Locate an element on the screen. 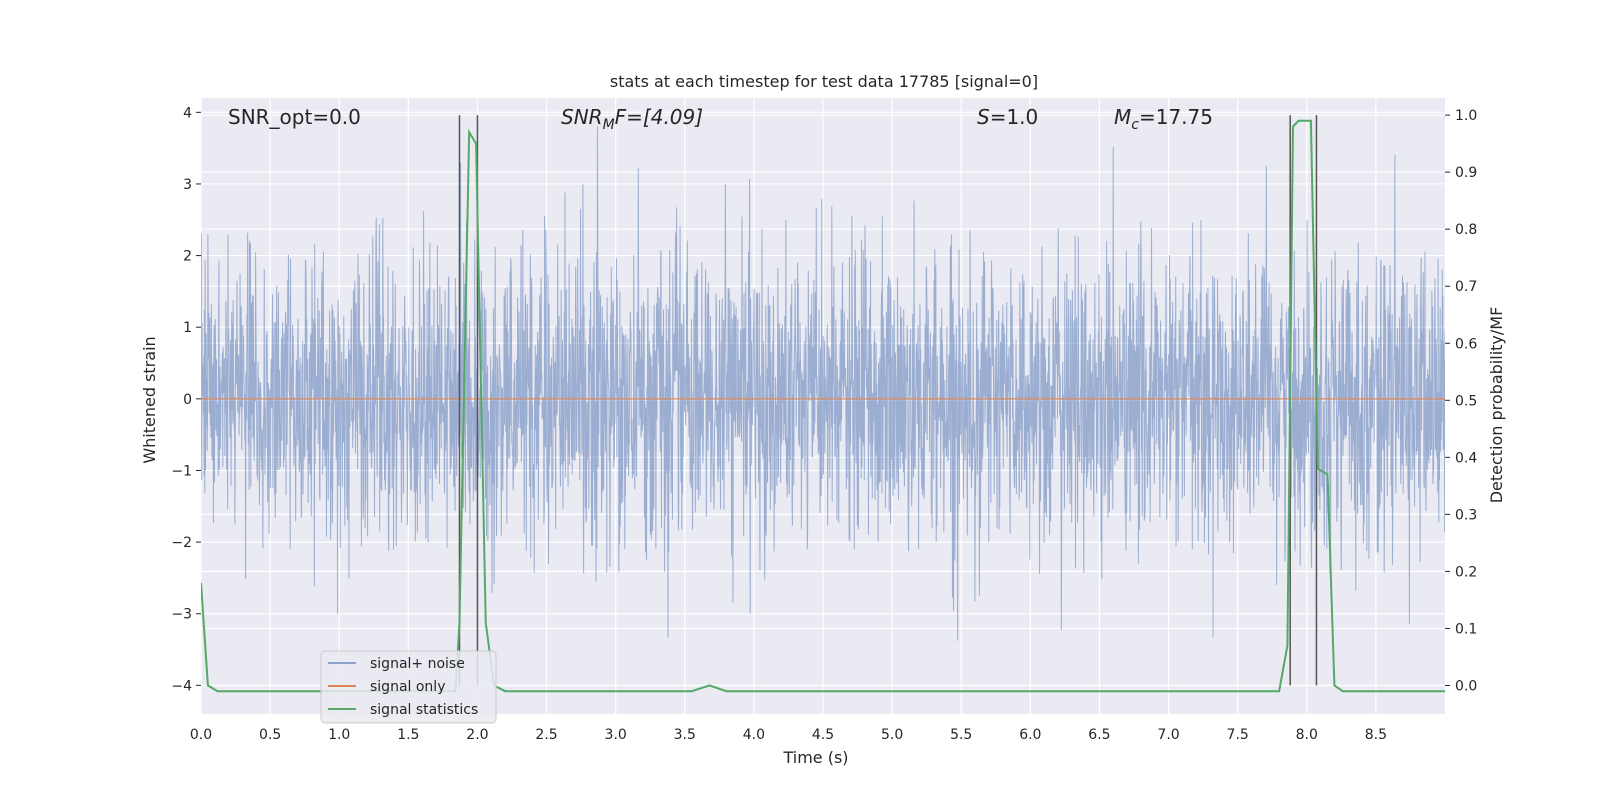 The width and height of the screenshot is (1600, 800). x-tick-label: 4.0 is located at coordinates (754, 735).